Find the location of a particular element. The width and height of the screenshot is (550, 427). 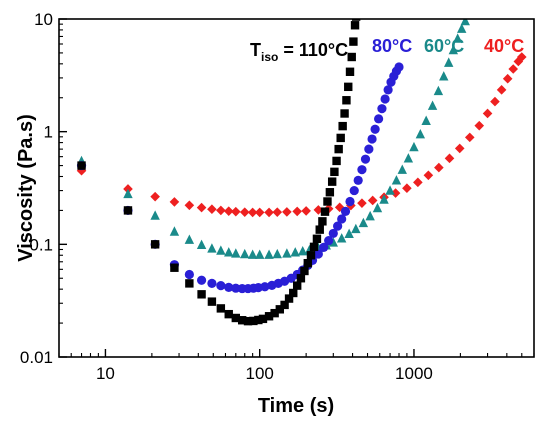

y-axis-title: Viscosity (Pa.s) is located at coordinates (26, 187).